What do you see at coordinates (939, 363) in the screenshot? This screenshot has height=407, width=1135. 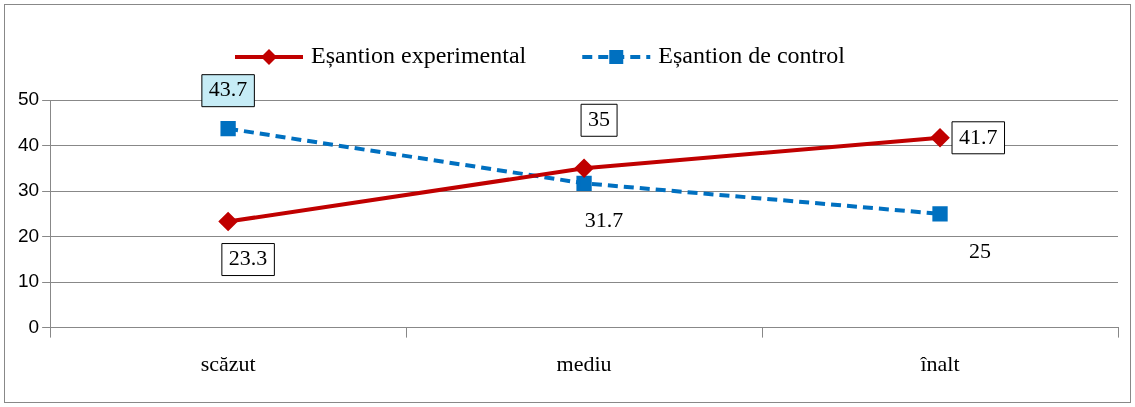 I see `x-tick-label: înalt` at bounding box center [939, 363].